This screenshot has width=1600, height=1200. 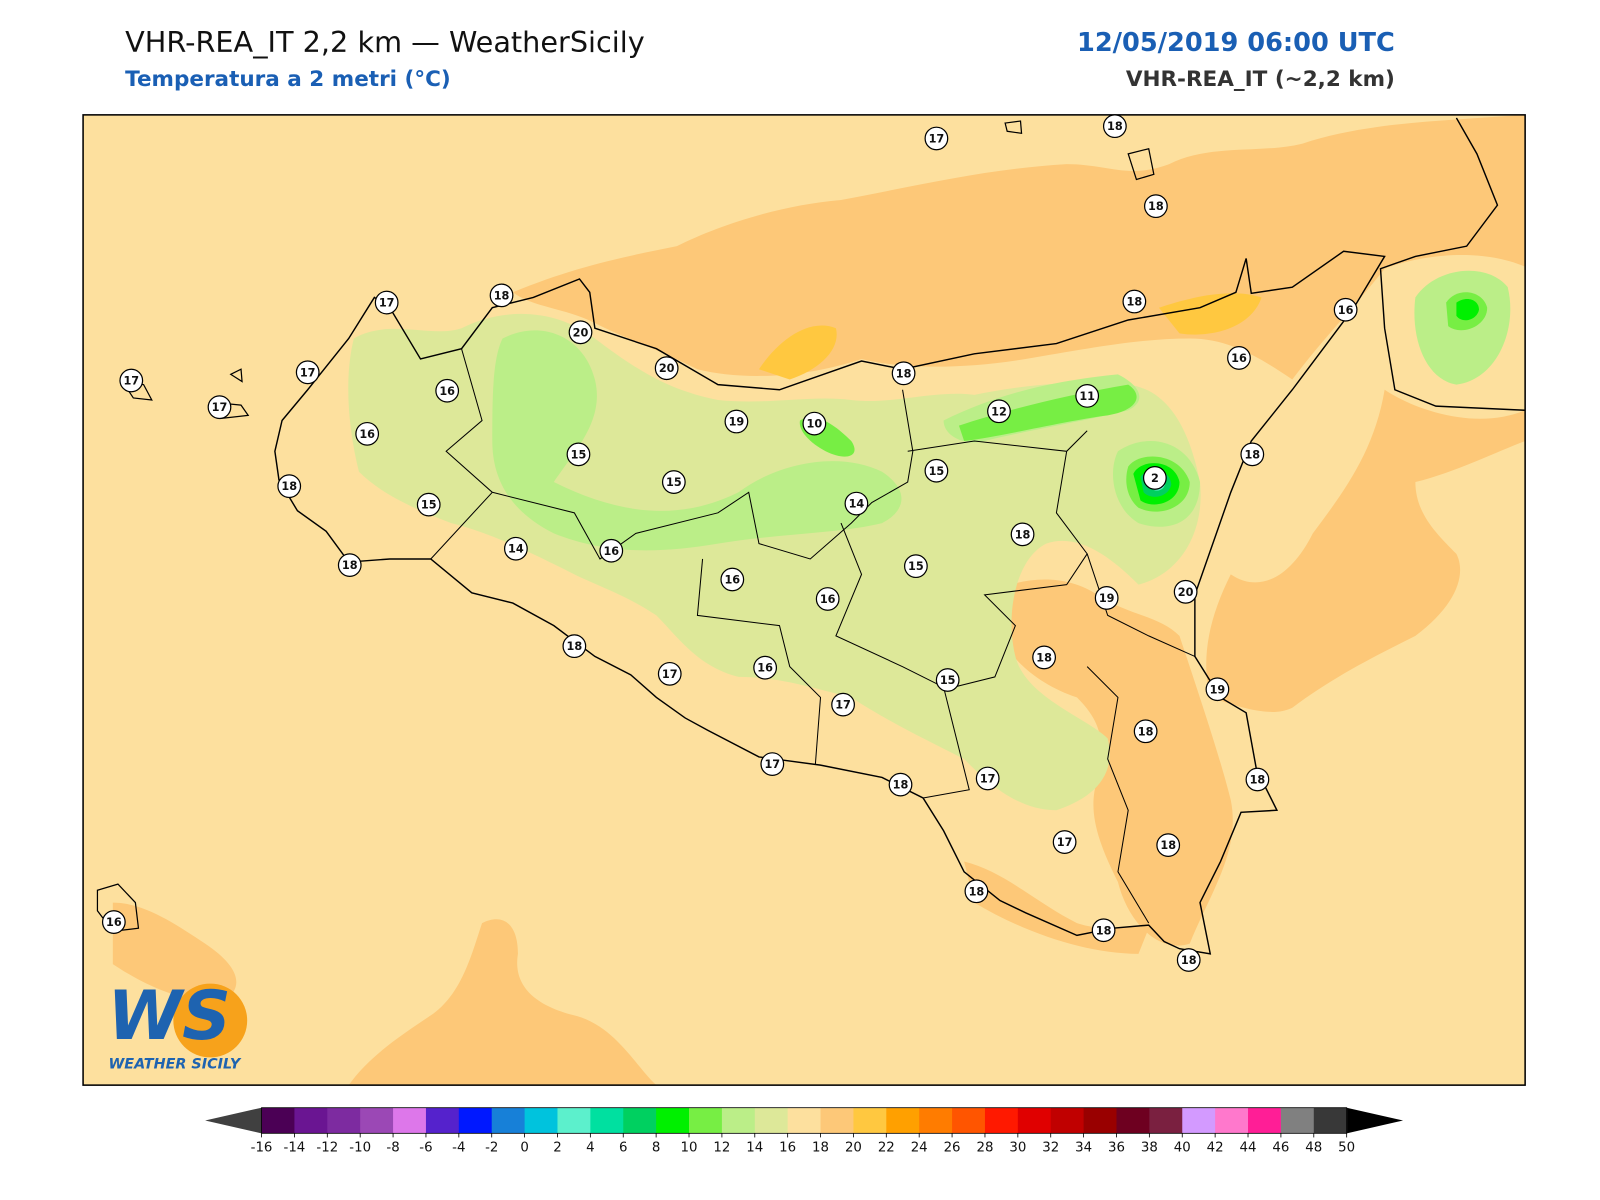 I want to click on datetime: 12/05/2019 06:00 UTC, so click(x=1236, y=43).